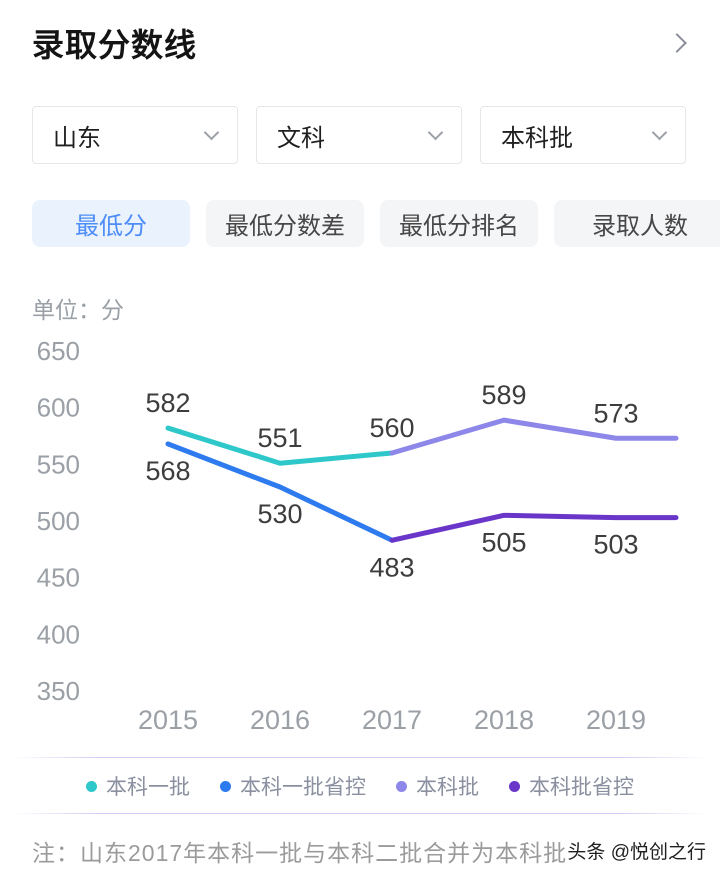 Image resolution: width=720 pixels, height=872 pixels. I want to click on filter-dropdown-2: 本科批, so click(583, 135).